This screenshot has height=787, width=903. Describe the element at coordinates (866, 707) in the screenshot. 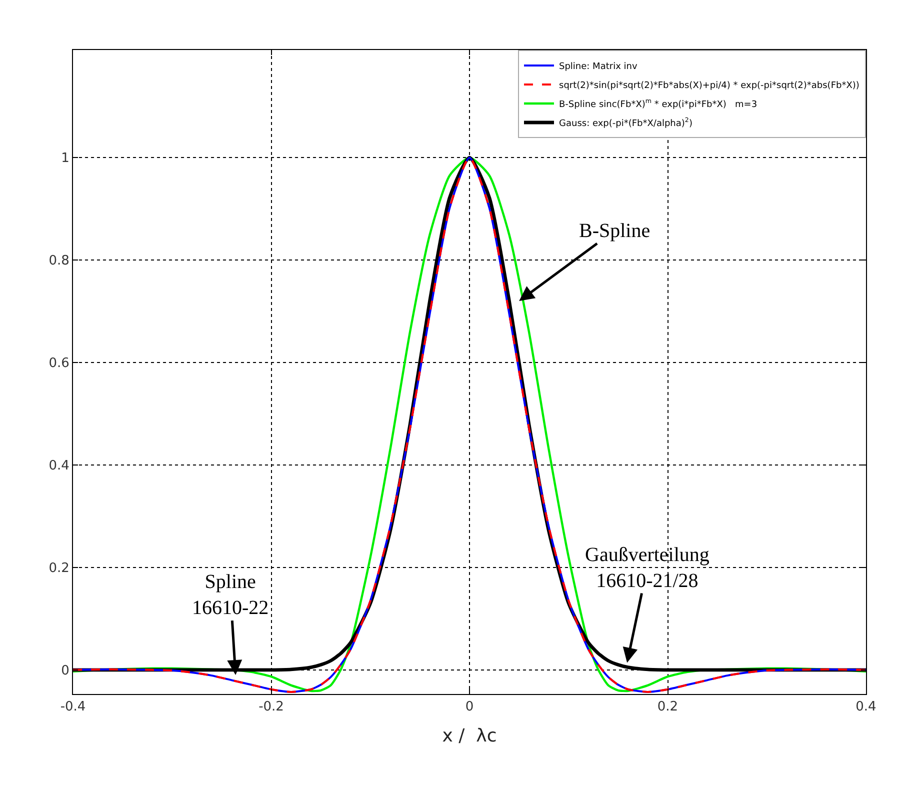

I see `x-tick-label: 0.4` at that location.